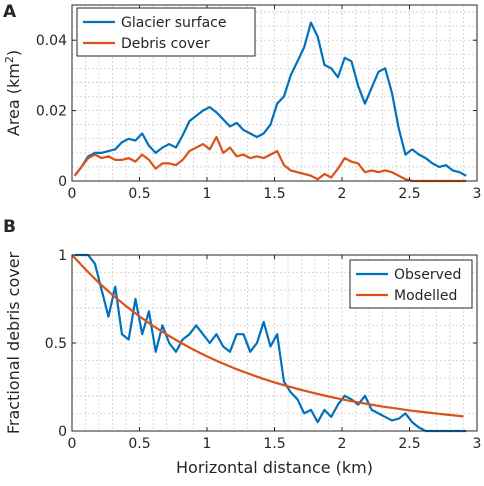  I want to click on panel-a-legend-label: Debris cover, so click(165, 44).